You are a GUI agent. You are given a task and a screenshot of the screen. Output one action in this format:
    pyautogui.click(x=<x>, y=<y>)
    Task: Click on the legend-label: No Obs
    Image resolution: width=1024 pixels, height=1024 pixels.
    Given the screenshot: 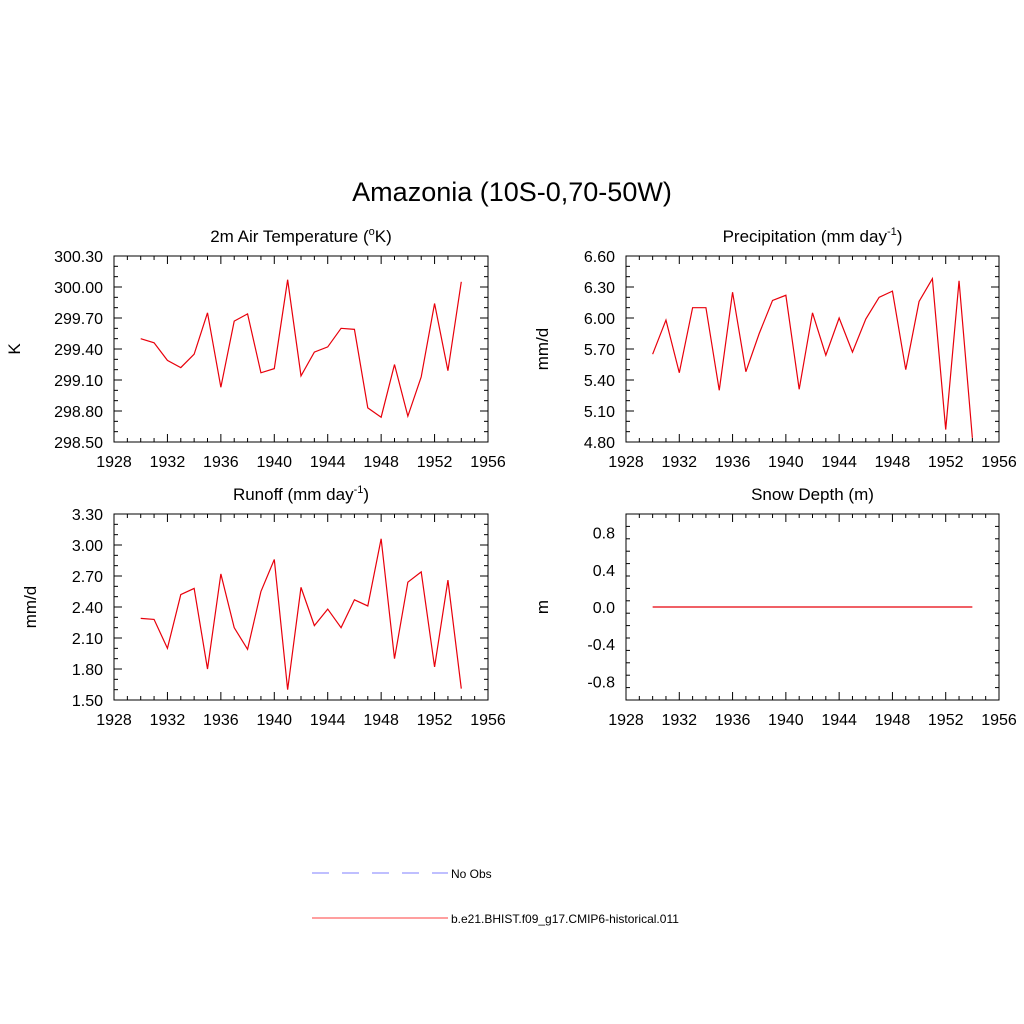 What is the action you would take?
    pyautogui.click(x=471, y=874)
    